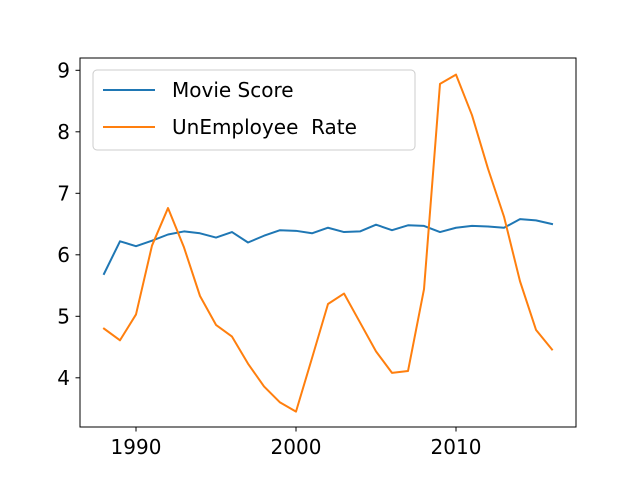  I want to click on y-tick-label: 7, so click(63, 193).